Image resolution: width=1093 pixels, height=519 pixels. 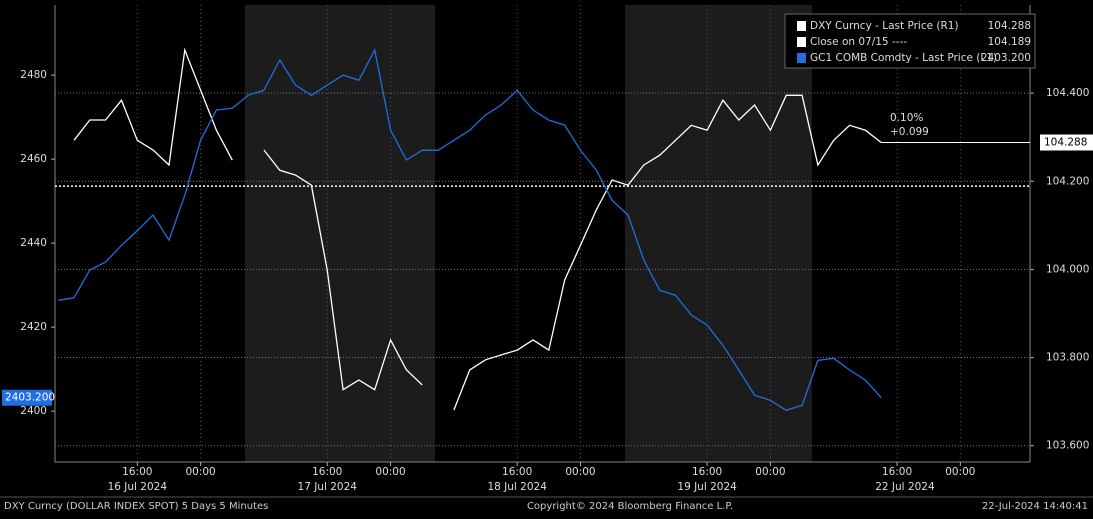 I want to click on last-value-label: 104.288, so click(x=1065, y=142).